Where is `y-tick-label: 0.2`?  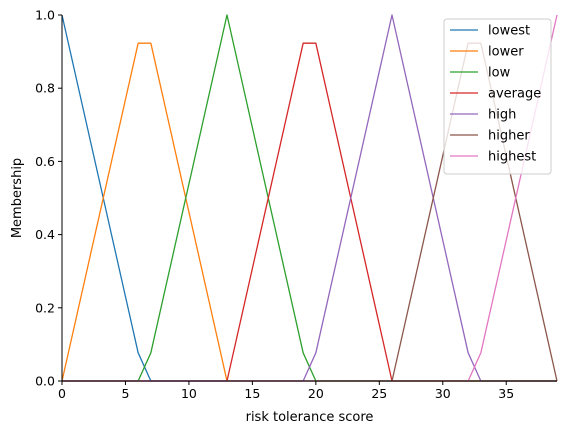 y-tick-label: 0.2 is located at coordinates (45, 307).